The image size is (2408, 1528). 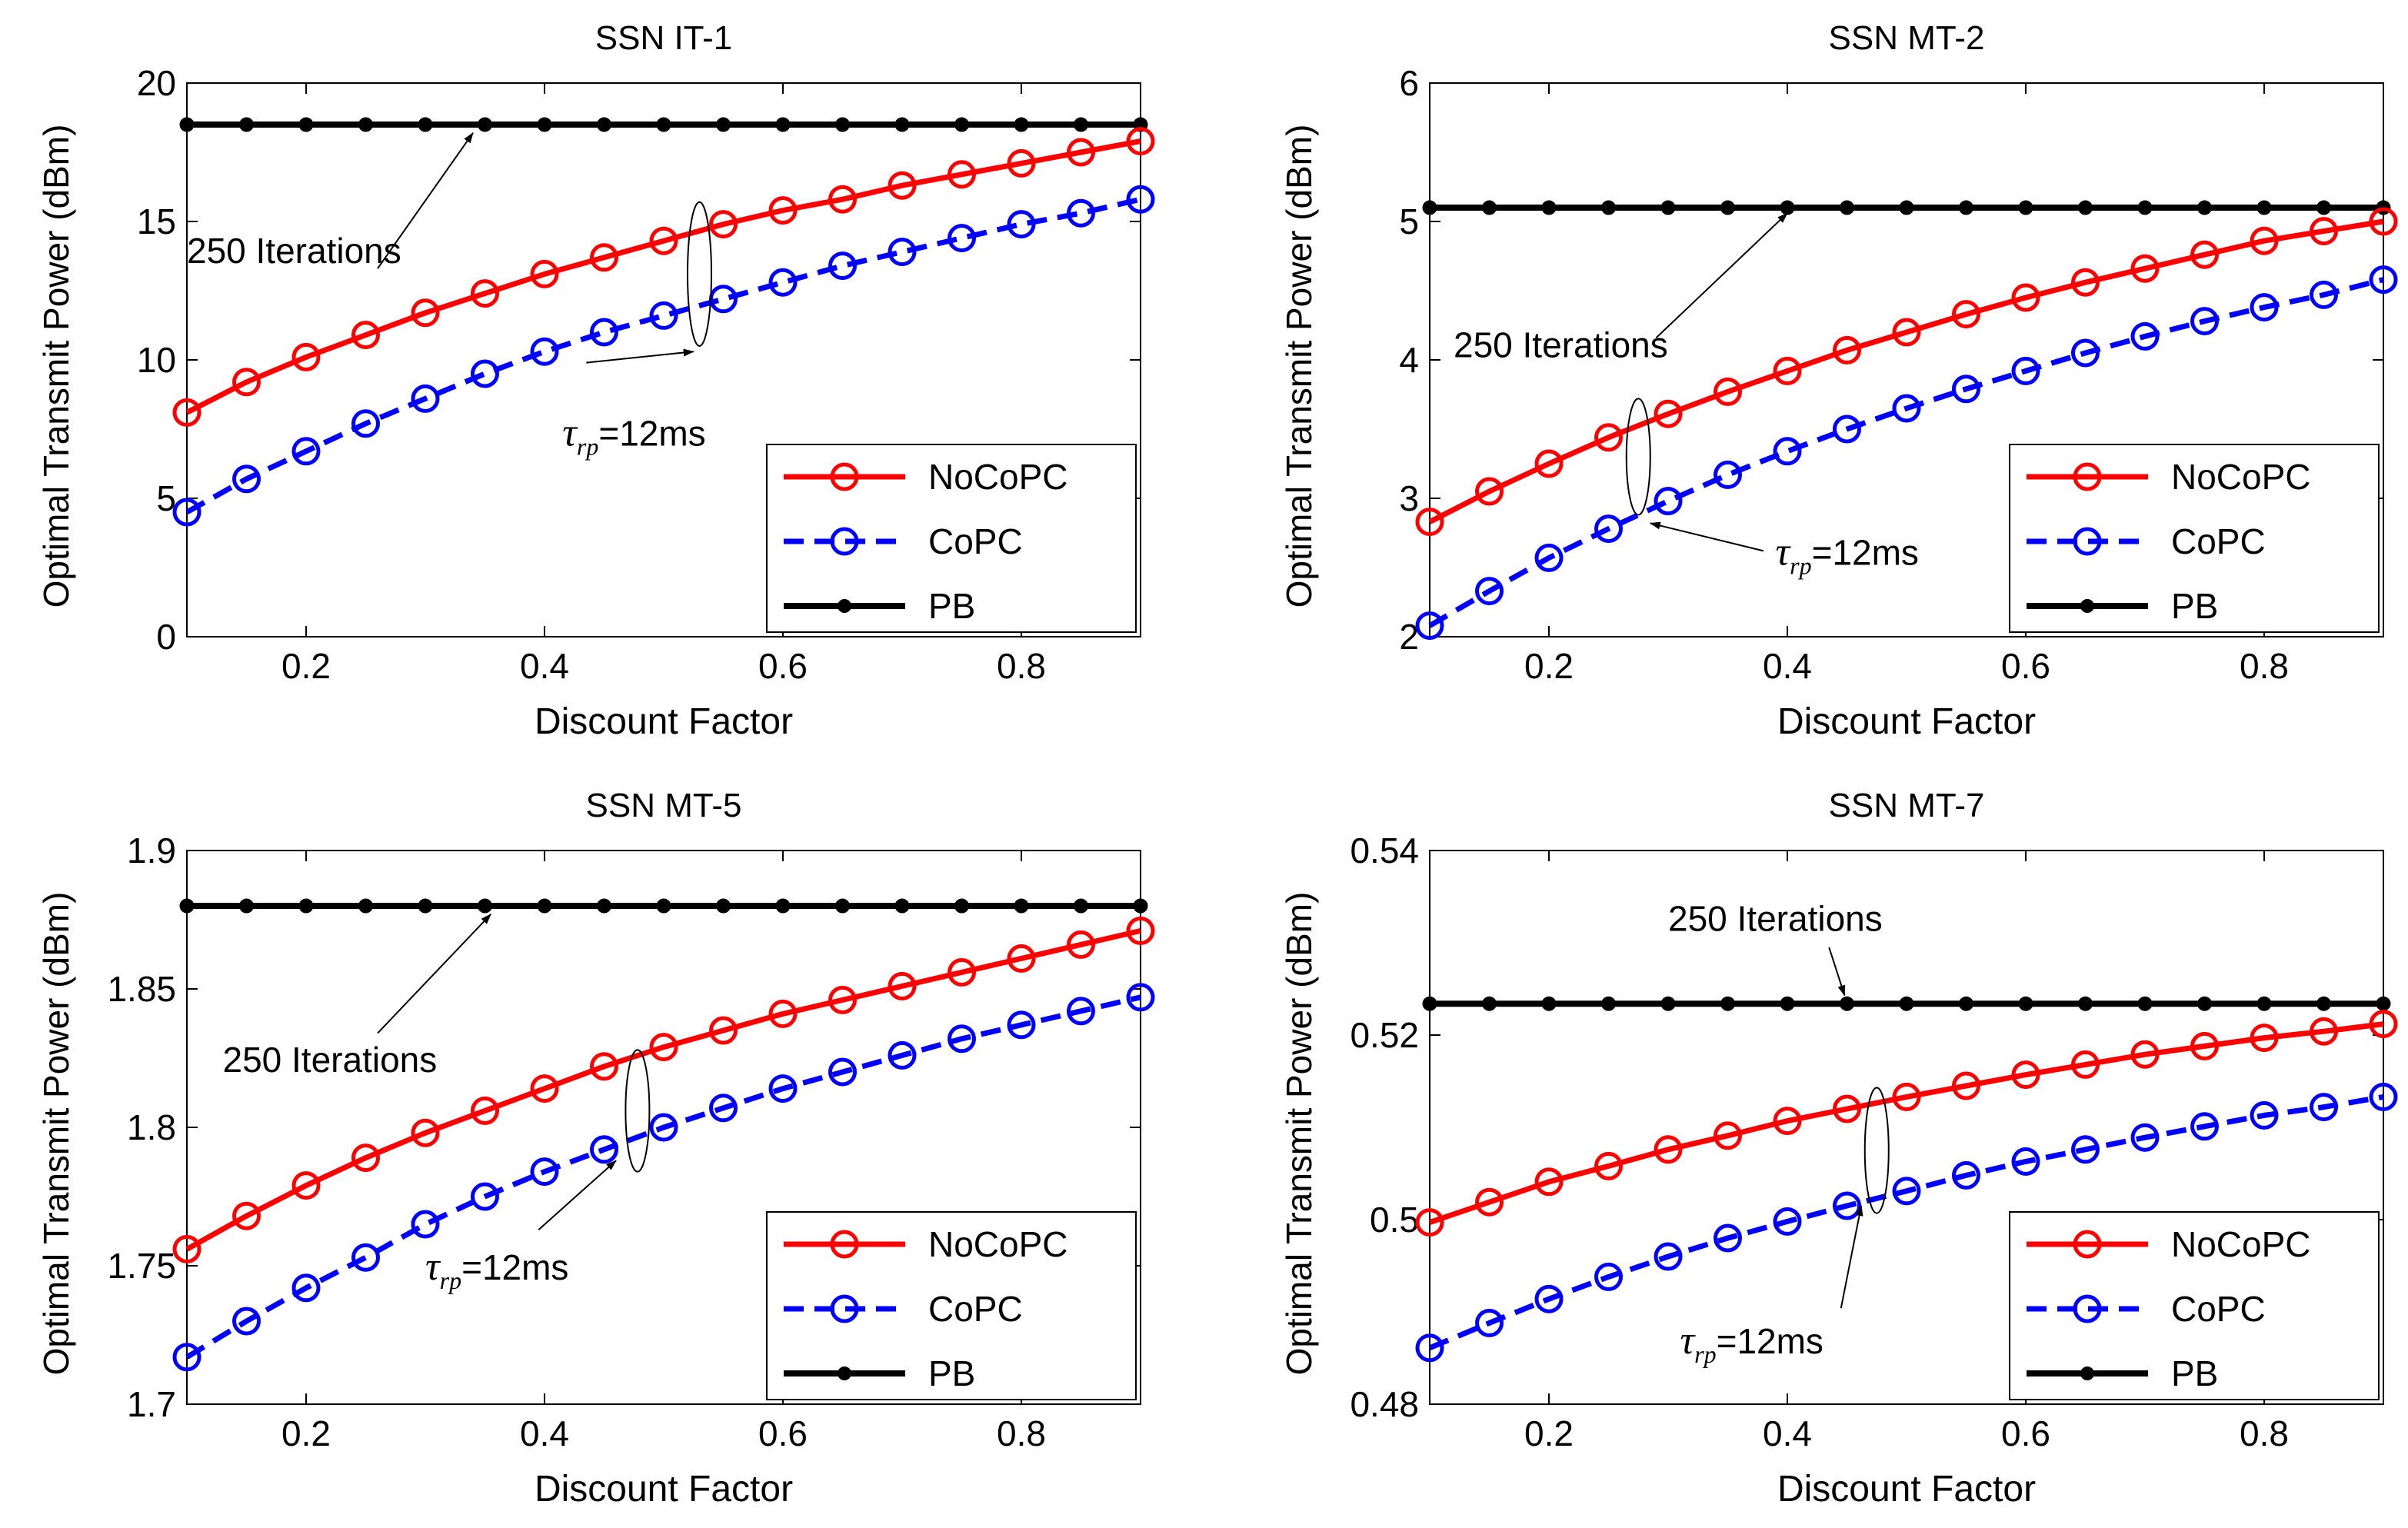 What do you see at coordinates (1865, 552) in the screenshot?
I see `tau-value: =12ms` at bounding box center [1865, 552].